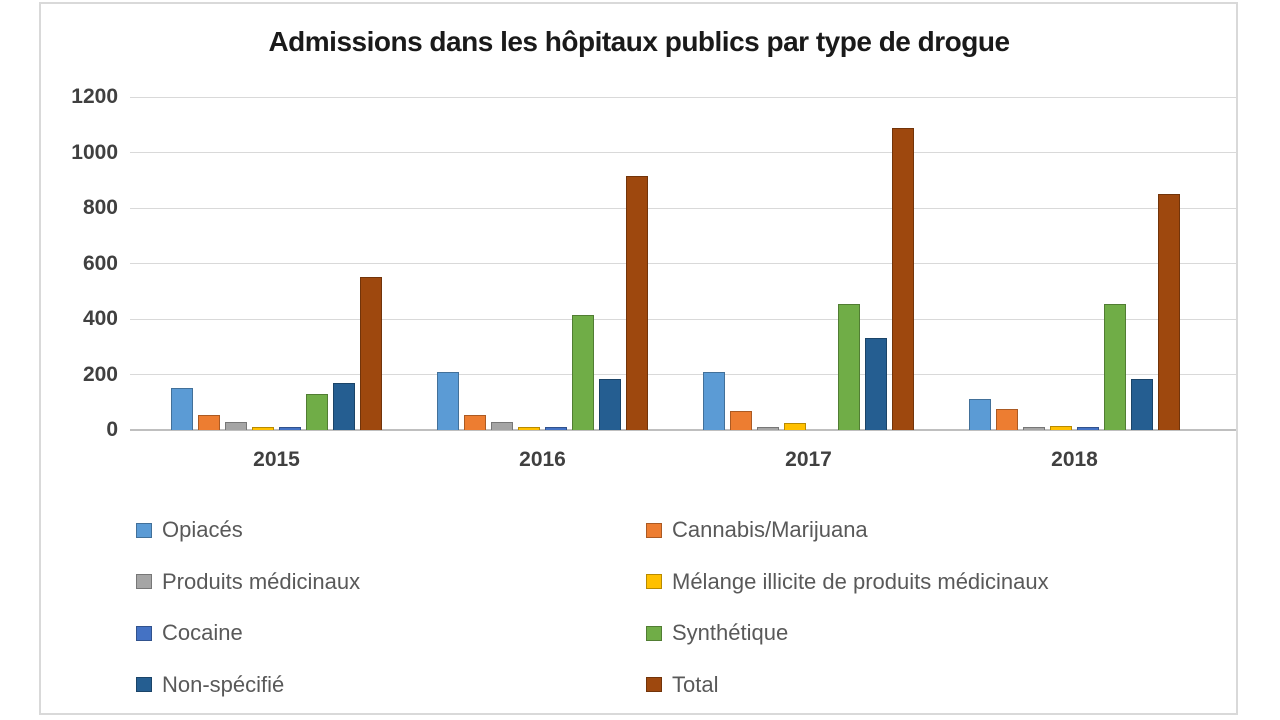  I want to click on x-axis-category-label: 2018, so click(1074, 459).